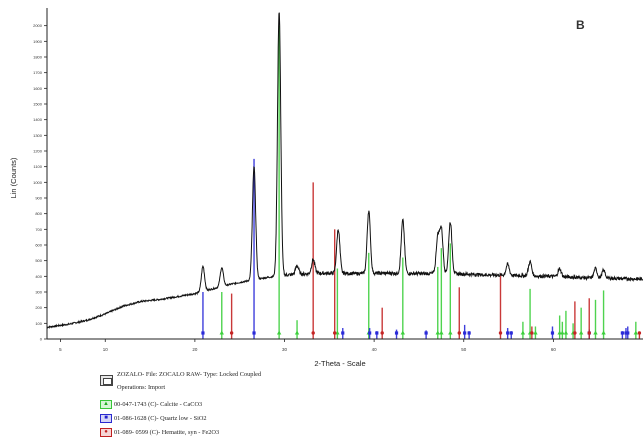 The height and width of the screenshot is (448, 643). I want to click on y-axis-label: Lin (Counts), so click(13, 177).